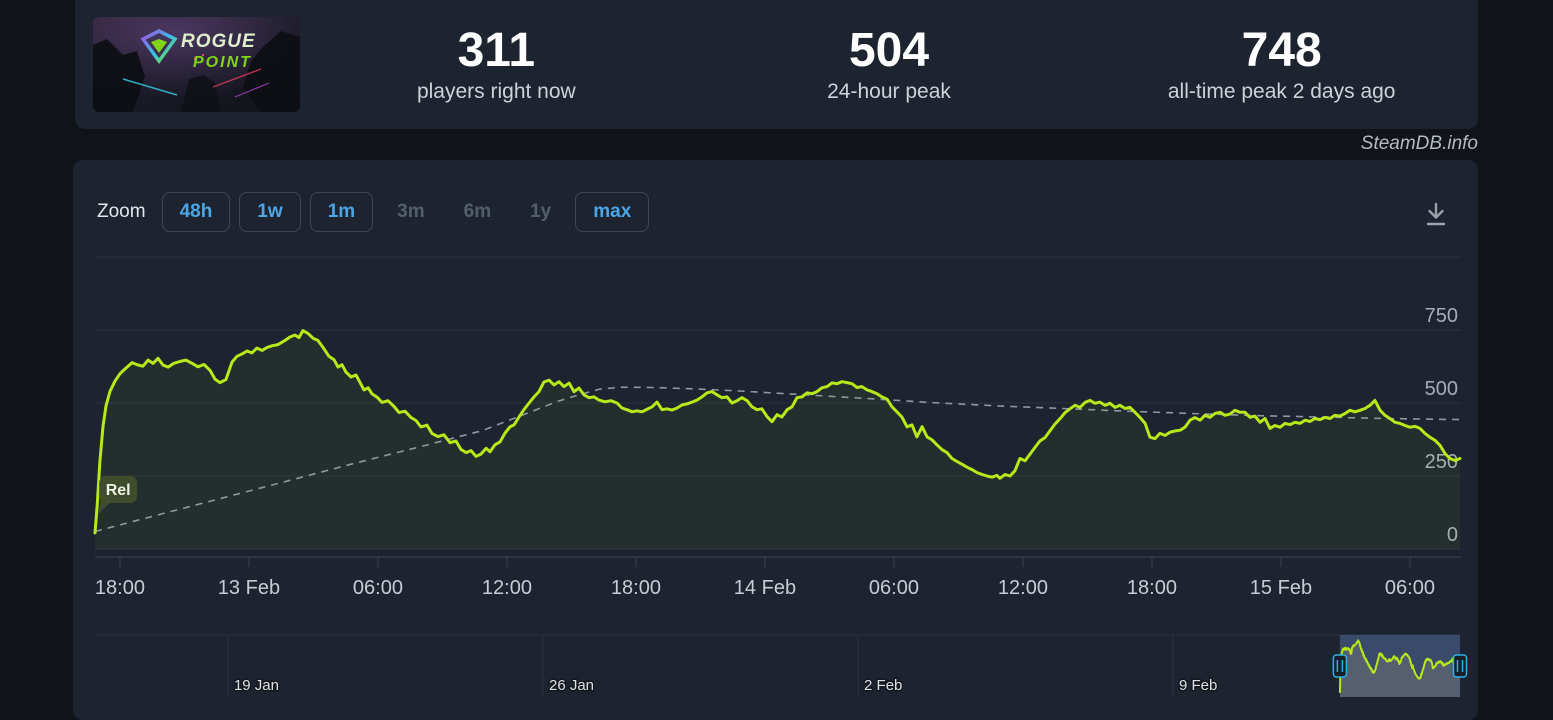 The height and width of the screenshot is (720, 1553). Describe the element at coordinates (571, 685) in the screenshot. I see `navigator-date-label: 26 Jan` at that location.